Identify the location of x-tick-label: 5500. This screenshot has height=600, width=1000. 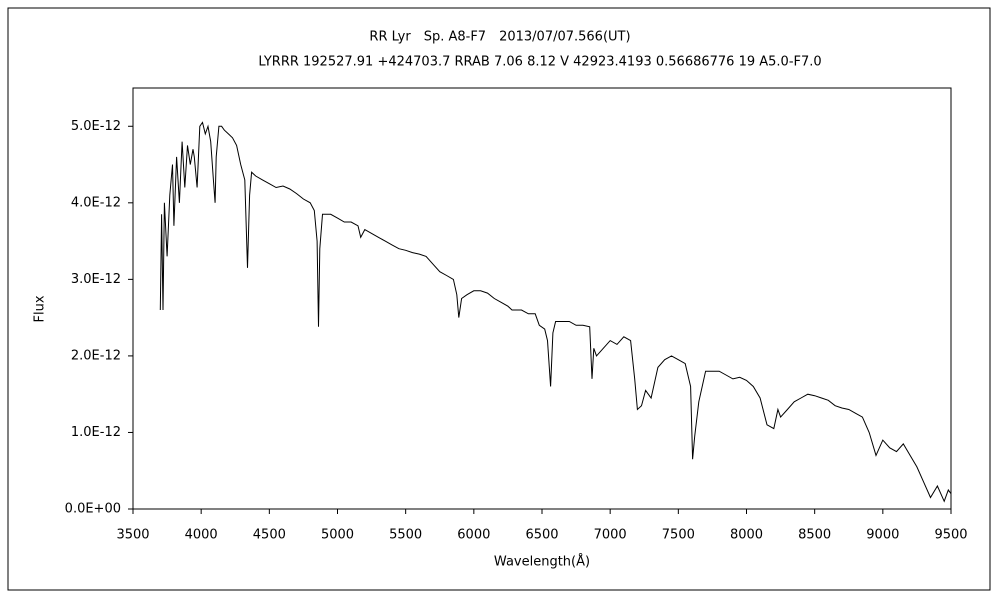
(405, 535).